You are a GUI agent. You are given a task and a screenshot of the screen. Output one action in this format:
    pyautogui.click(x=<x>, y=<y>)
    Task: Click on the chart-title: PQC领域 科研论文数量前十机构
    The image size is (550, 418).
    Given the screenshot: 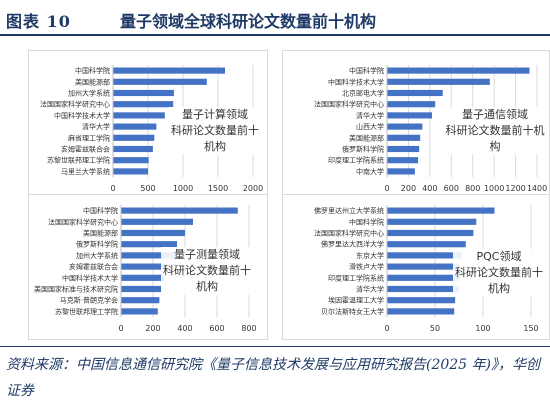 What is the action you would take?
    pyautogui.click(x=499, y=273)
    